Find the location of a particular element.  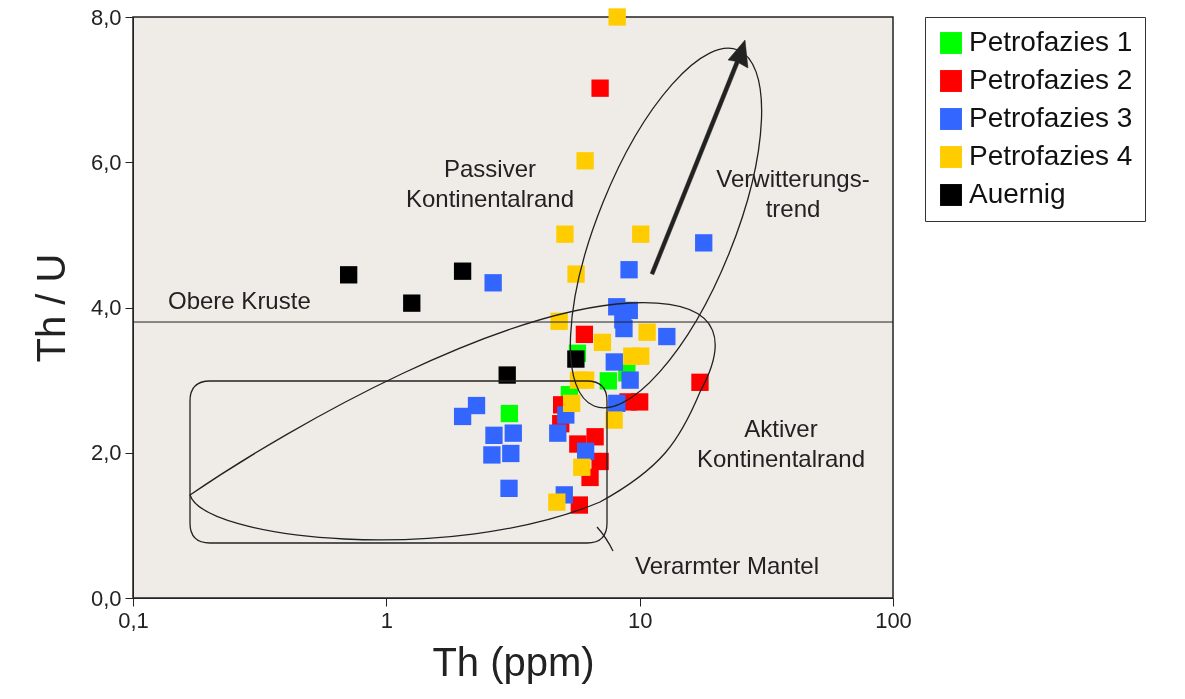

y-tick-label: 2,0 is located at coordinates (106, 453).